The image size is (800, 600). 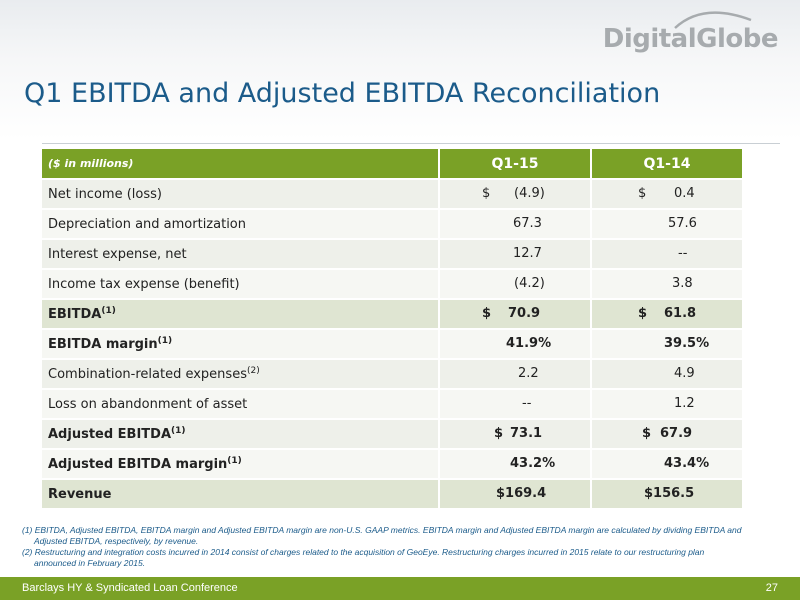 I want to click on table-row: EBITDA margin(1) 41.9% 39.5%, so click(x=392, y=343).